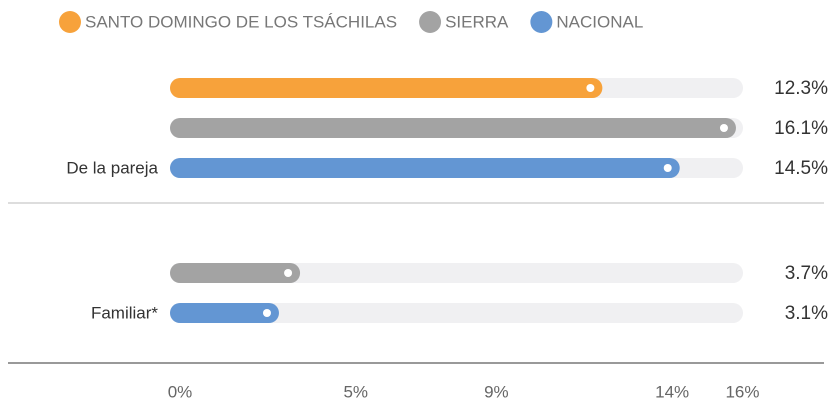 This screenshot has width=832, height=407. Describe the element at coordinates (806, 273) in the screenshot. I see `value-label: 3.7%` at that location.